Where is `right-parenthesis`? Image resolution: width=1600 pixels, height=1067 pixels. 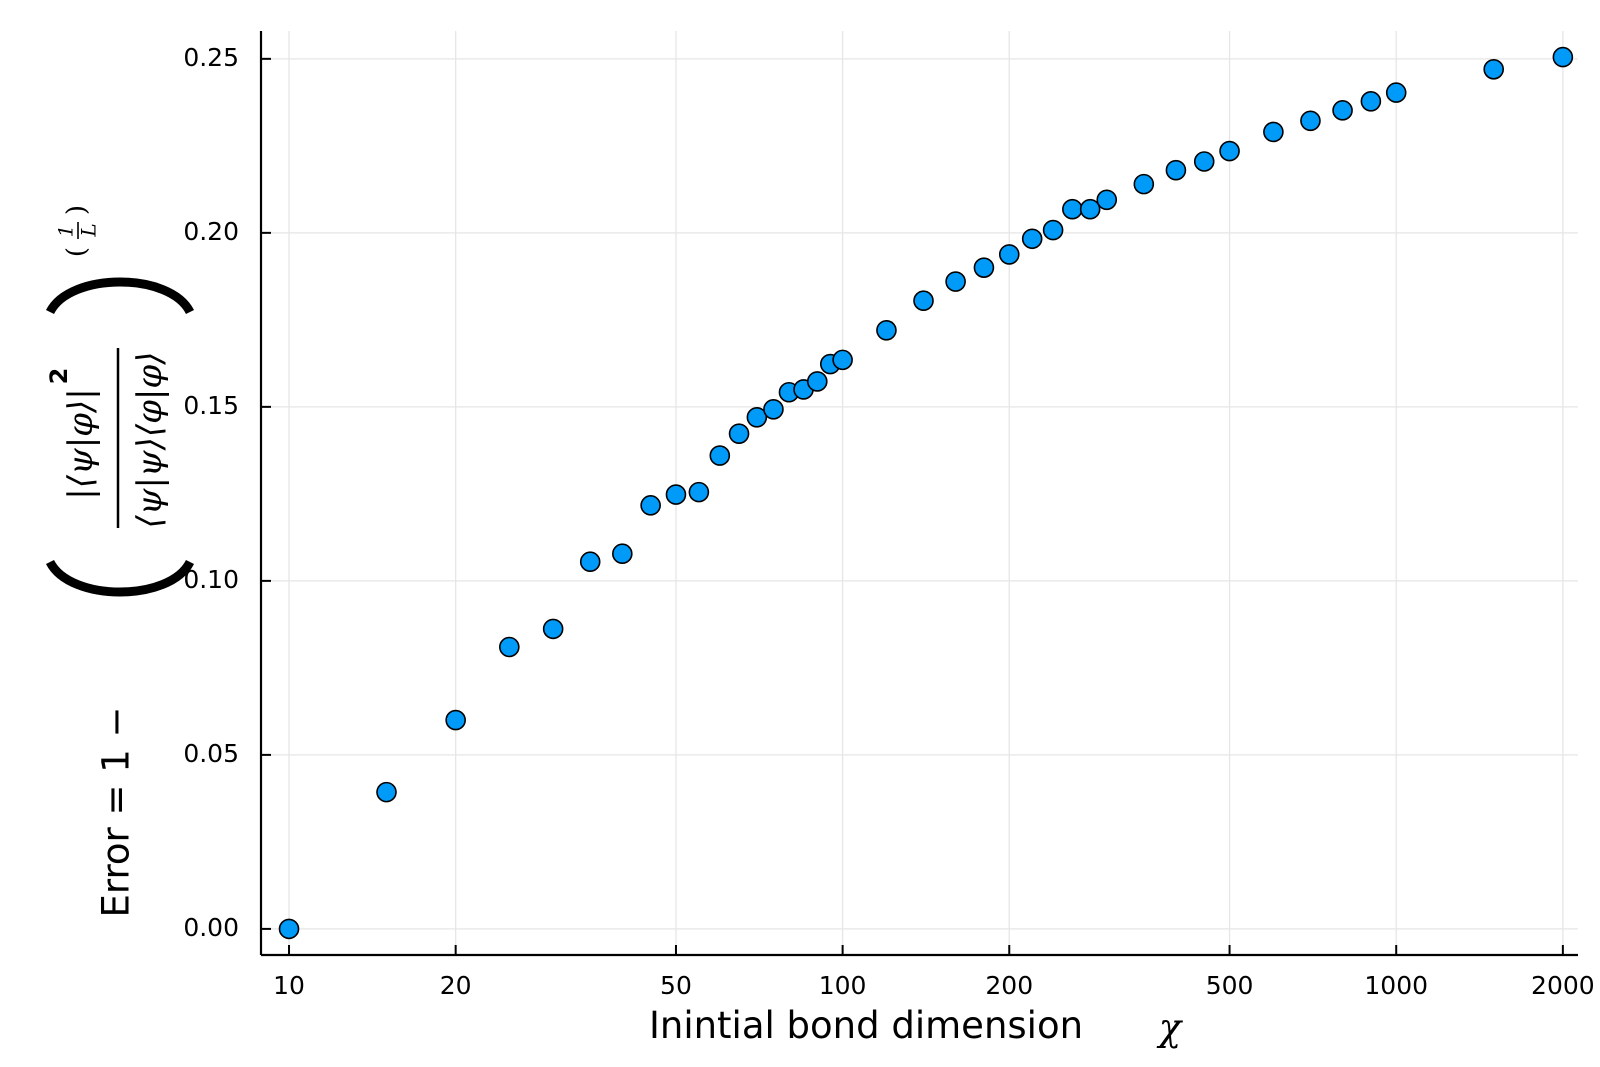
right-parenthesis is located at coordinates (120, 296).